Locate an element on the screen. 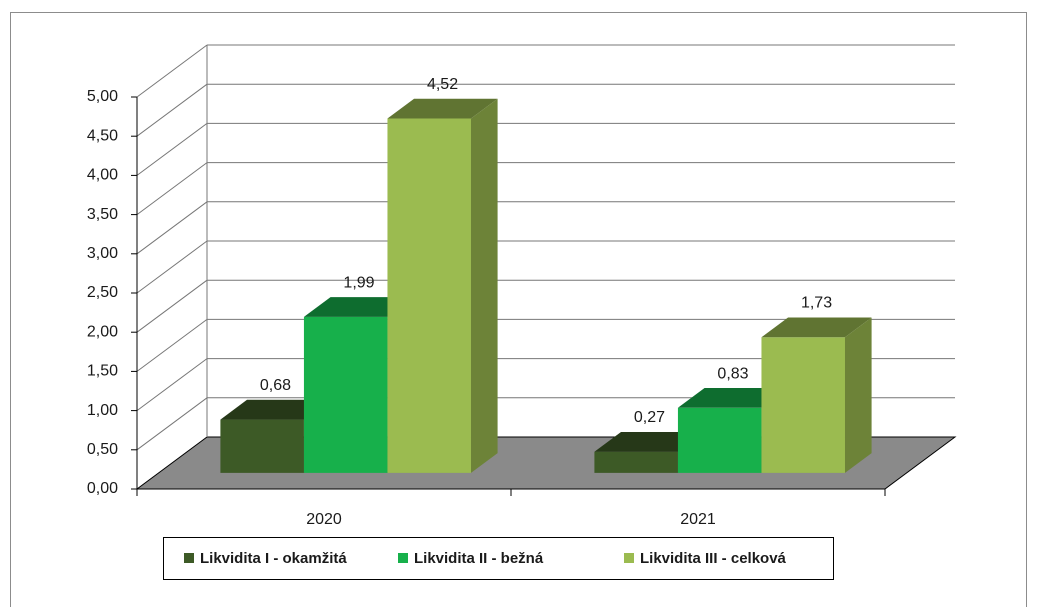 This screenshot has height=607, width=1037. y-tick-label: 0,00 is located at coordinates (102, 488).